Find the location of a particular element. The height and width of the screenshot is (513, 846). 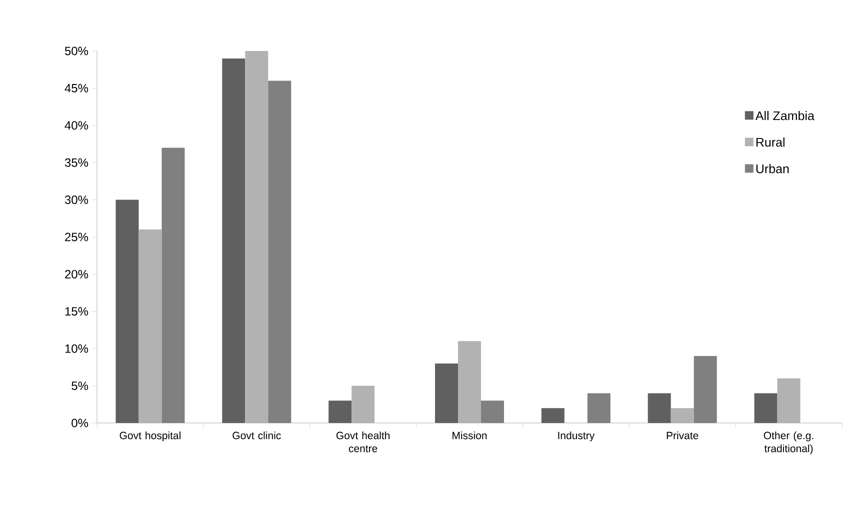

y-tick-label: 30% is located at coordinates (76, 200).